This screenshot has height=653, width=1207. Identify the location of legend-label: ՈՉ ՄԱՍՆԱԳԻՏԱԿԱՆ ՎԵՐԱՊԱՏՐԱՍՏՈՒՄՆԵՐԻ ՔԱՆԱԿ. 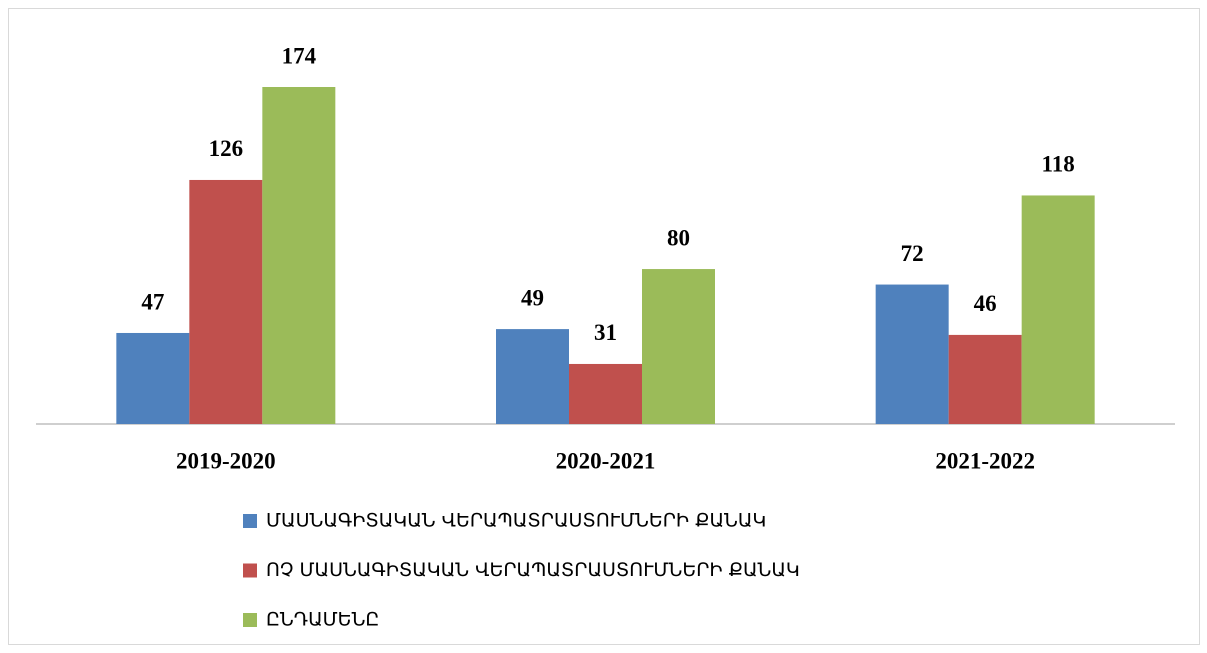
(533, 570).